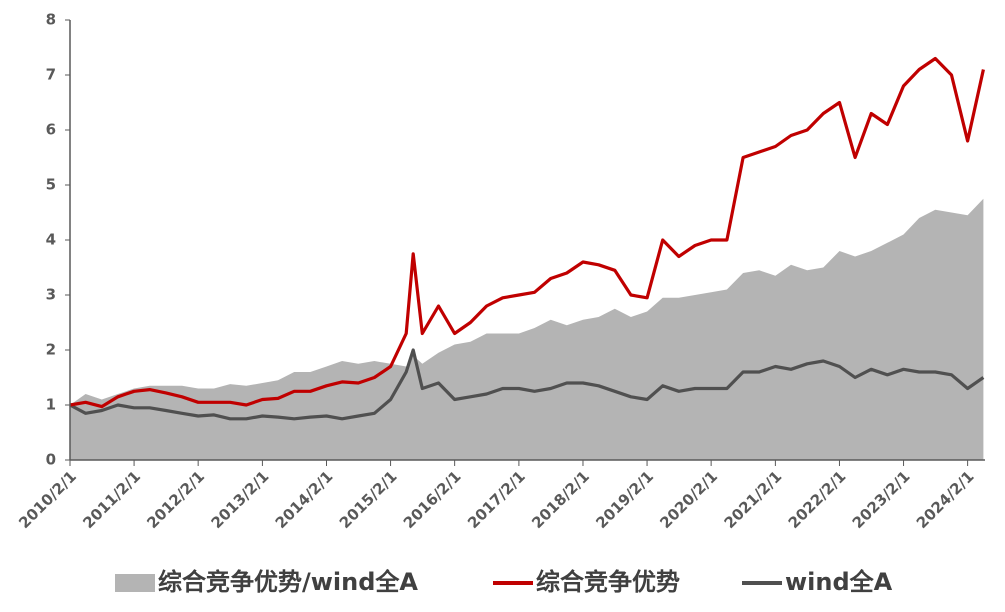 This screenshot has height=612, width=1005. I want to click on x-tick-label: 2018/2/1, so click(560, 499).